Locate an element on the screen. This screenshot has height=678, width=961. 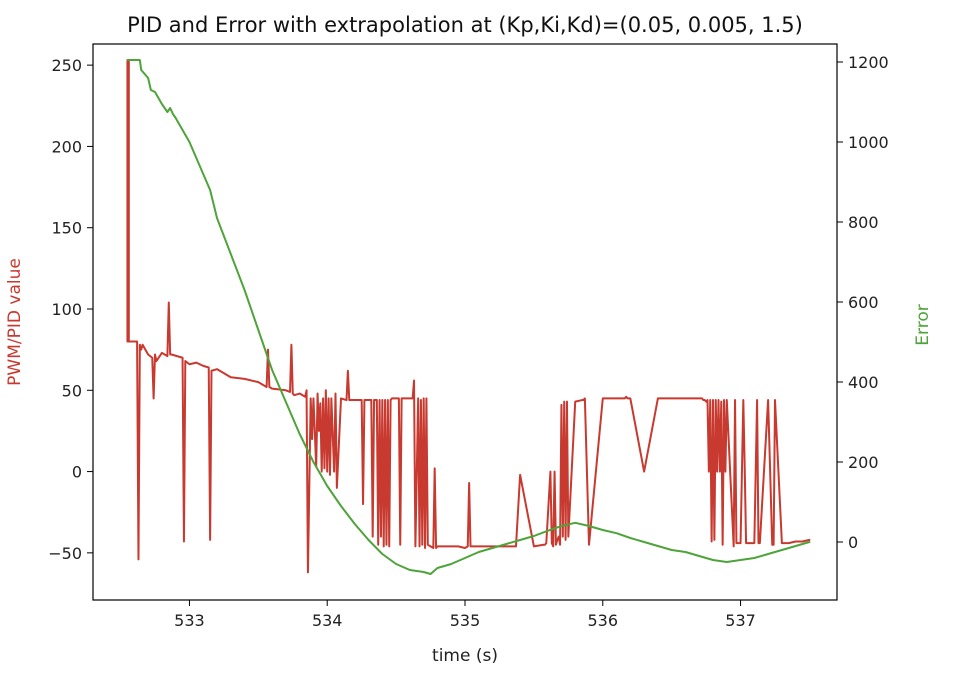
x-tick-label: 535 is located at coordinates (465, 620).